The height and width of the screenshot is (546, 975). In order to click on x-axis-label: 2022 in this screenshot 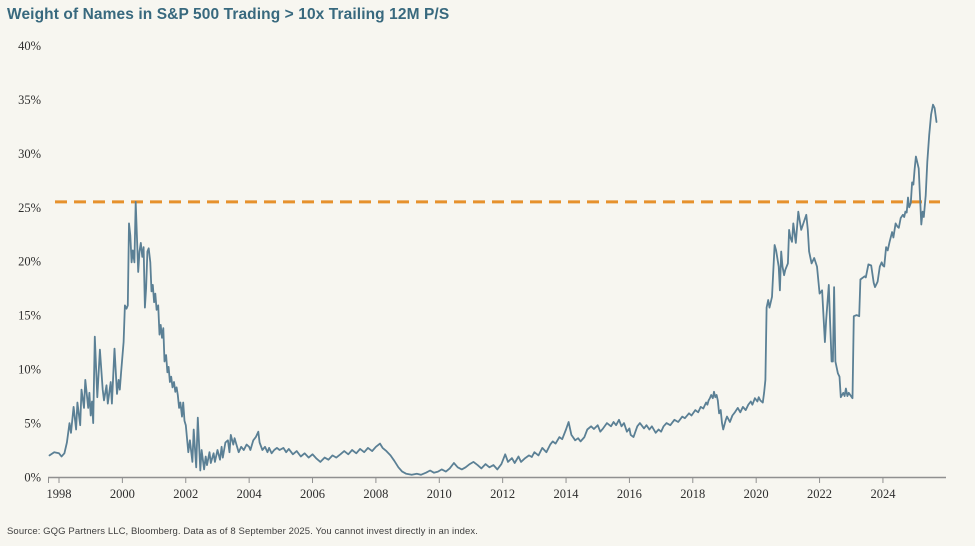, I will do `click(819, 494)`.